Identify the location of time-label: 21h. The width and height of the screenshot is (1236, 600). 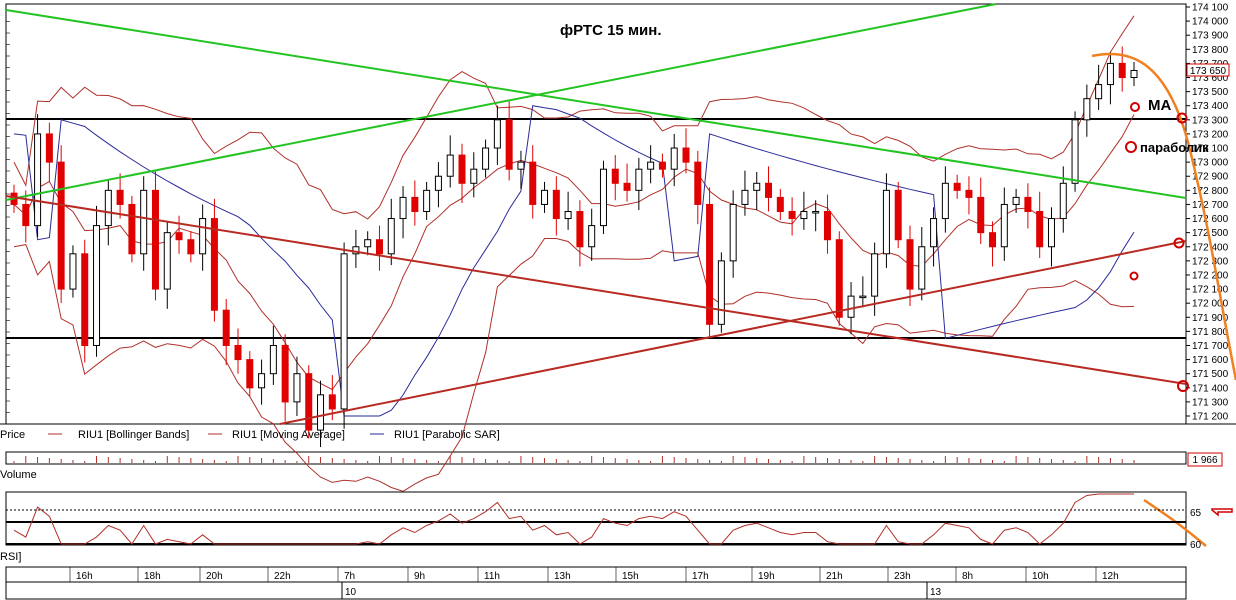
(834, 576).